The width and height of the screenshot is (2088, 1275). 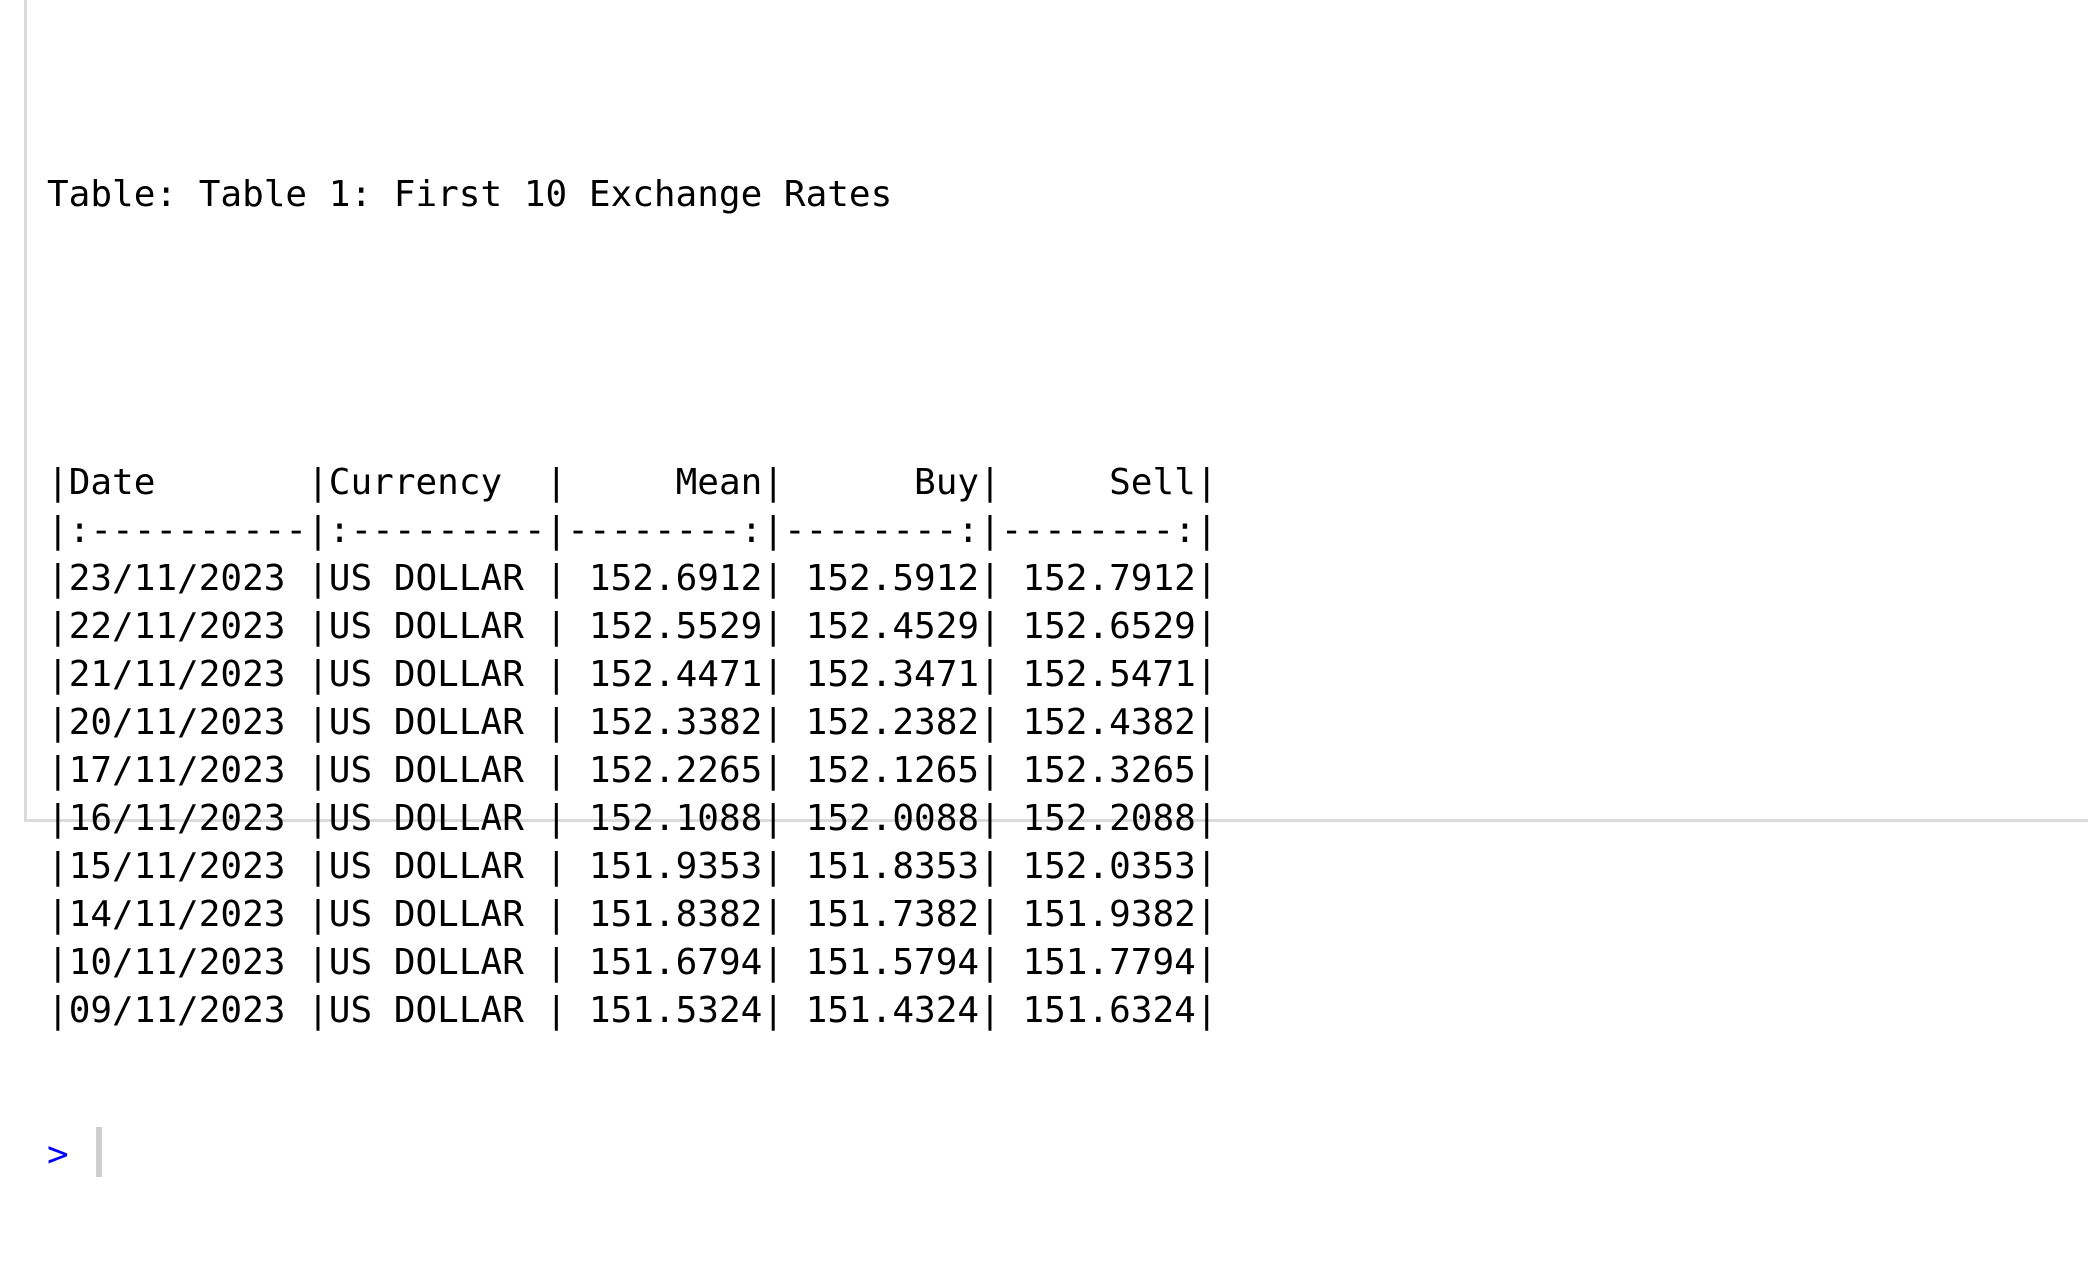 I want to click on table-cell: 21/11/2023, so click(x=188, y=674).